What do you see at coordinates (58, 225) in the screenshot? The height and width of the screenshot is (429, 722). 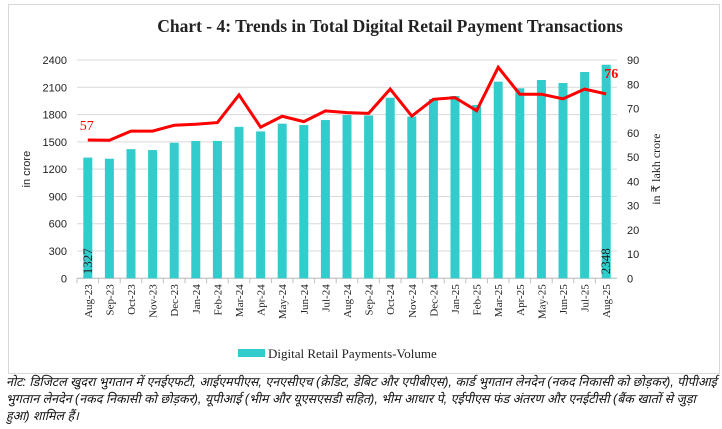 I see `y-tick-label: 600` at bounding box center [58, 225].